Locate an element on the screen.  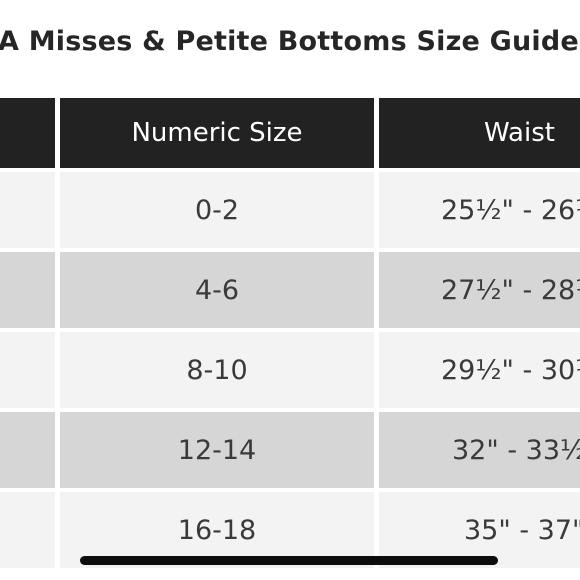
table-row: 12-14 32" - 33½" is located at coordinates (290, 450).